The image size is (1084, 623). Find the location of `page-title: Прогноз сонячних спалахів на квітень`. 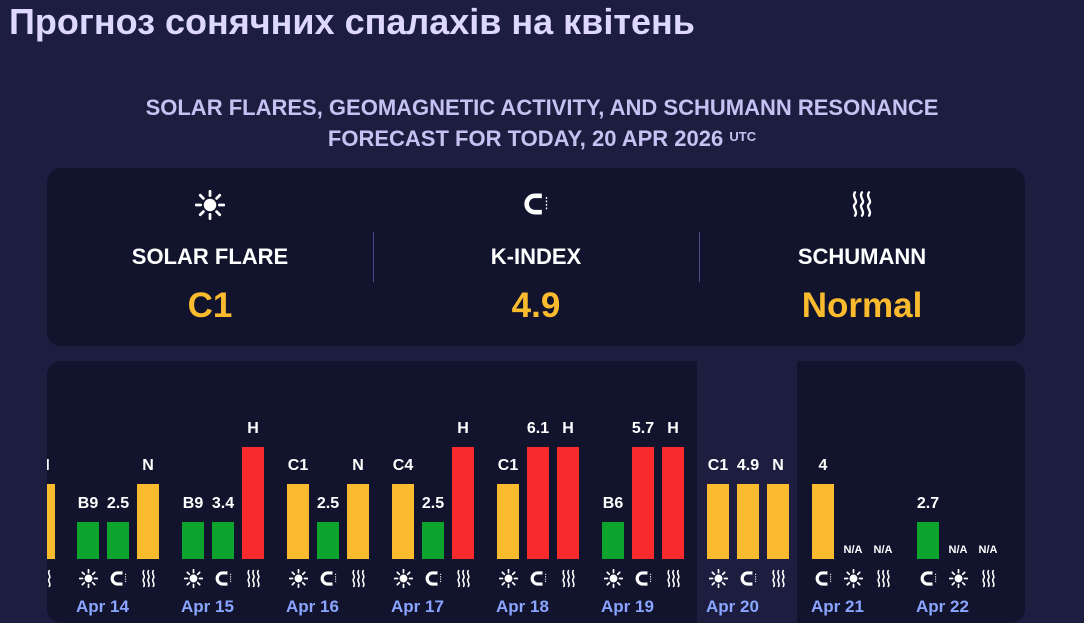

page-title: Прогноз сонячних спалахів на квітень is located at coordinates (352, 21).